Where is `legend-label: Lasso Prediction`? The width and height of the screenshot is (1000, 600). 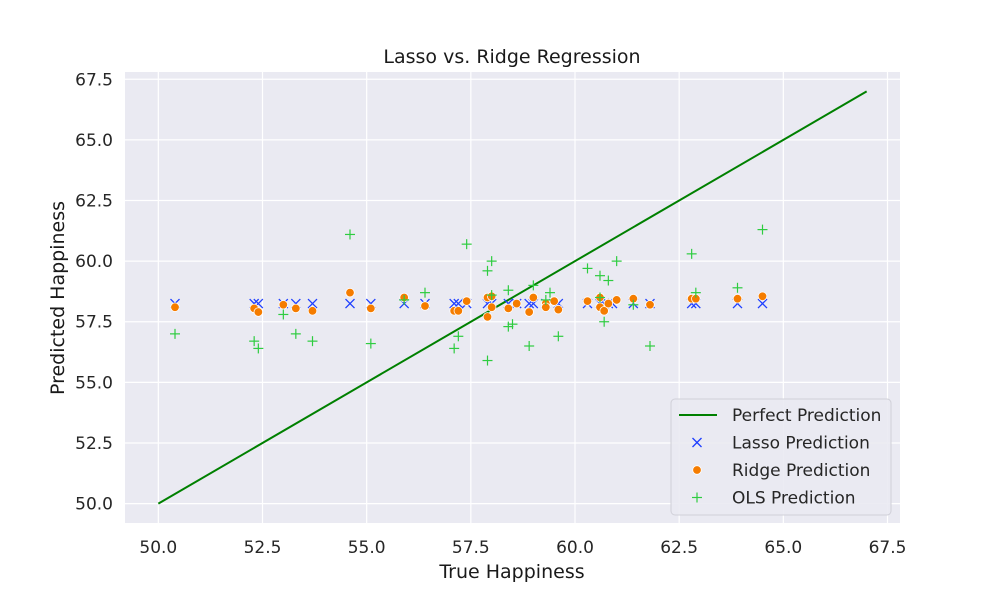
legend-label: Lasso Prediction is located at coordinates (801, 444).